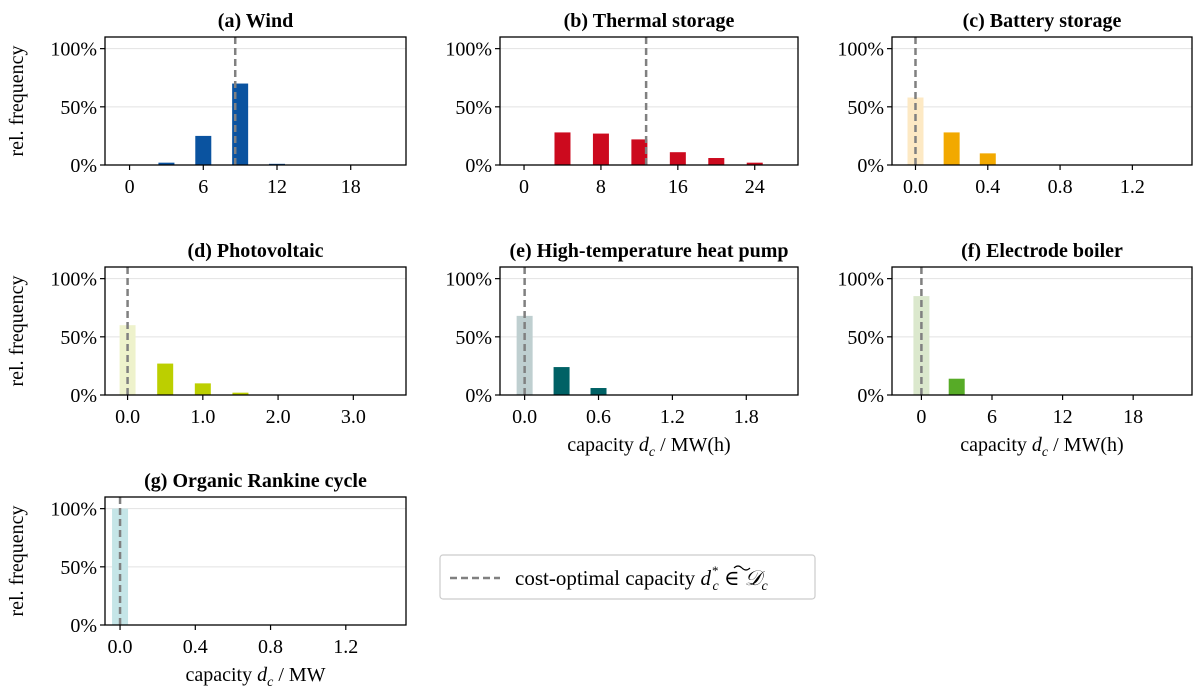  What do you see at coordinates (255, 481) in the screenshot?
I see `chart-title: (g) Organic Rankine cycle` at bounding box center [255, 481].